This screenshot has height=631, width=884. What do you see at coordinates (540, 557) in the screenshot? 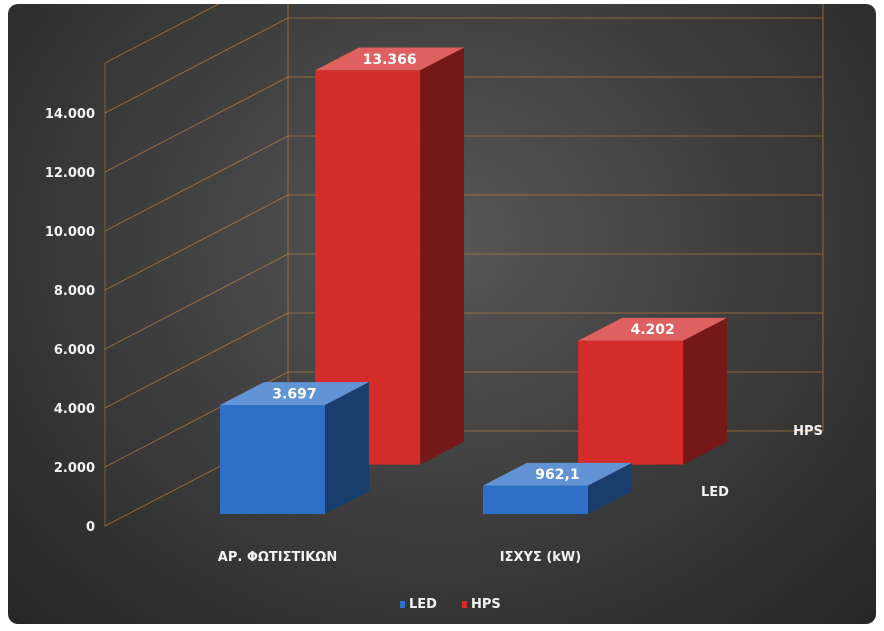
I see `category-label: ΙΣΧΥΣ (kW)` at bounding box center [540, 557].